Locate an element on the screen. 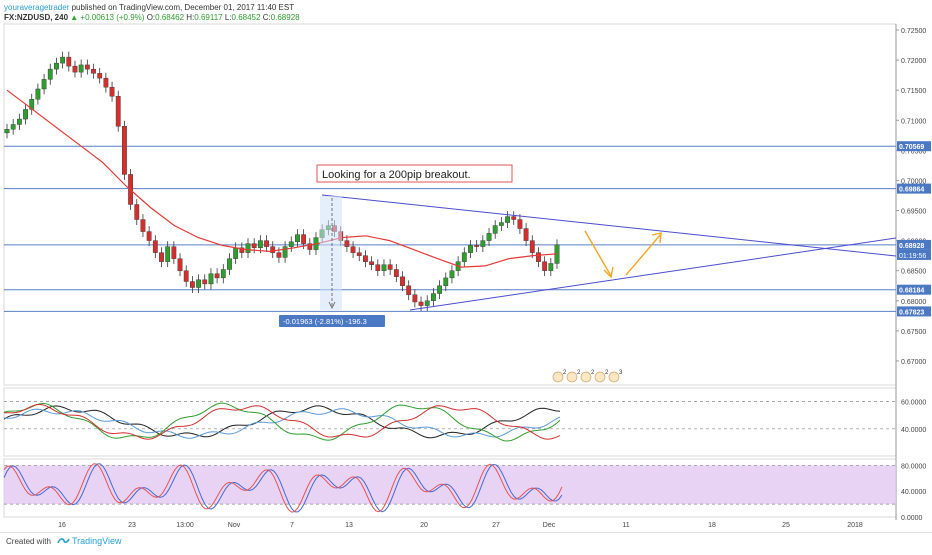 This screenshot has height=555, width=932. level-tag-label: 0.67823 is located at coordinates (911, 312).